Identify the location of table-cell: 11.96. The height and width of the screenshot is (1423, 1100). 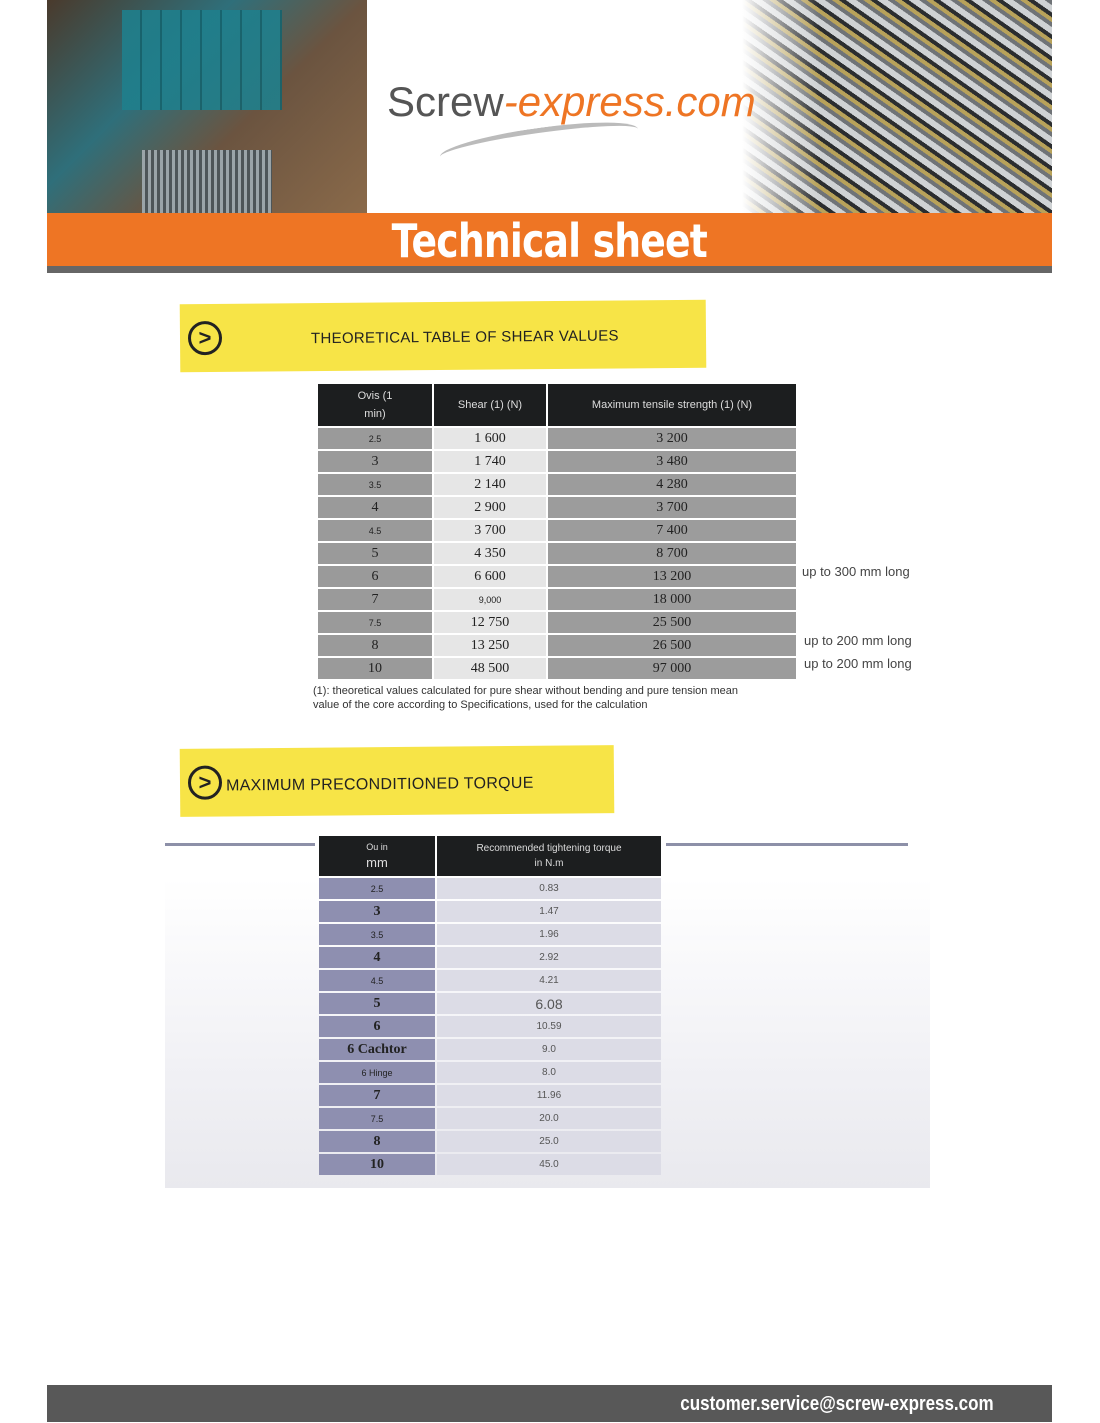
(549, 1095).